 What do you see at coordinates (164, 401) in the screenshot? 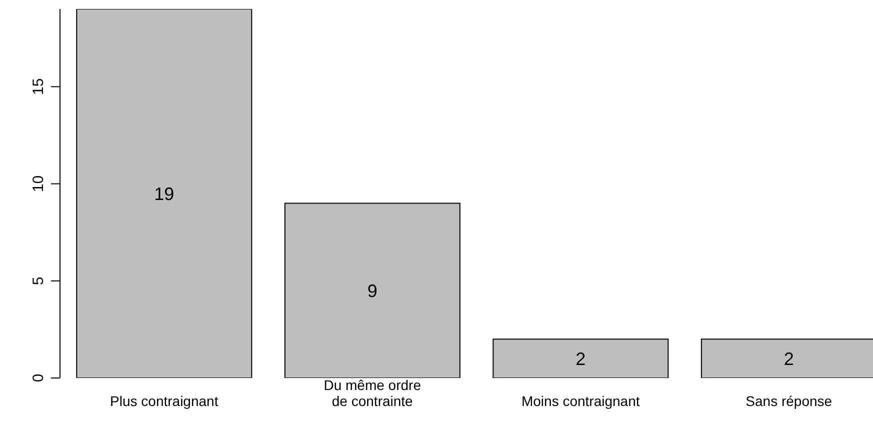
I see `x-tick-label: Plus contraignant` at bounding box center [164, 401].